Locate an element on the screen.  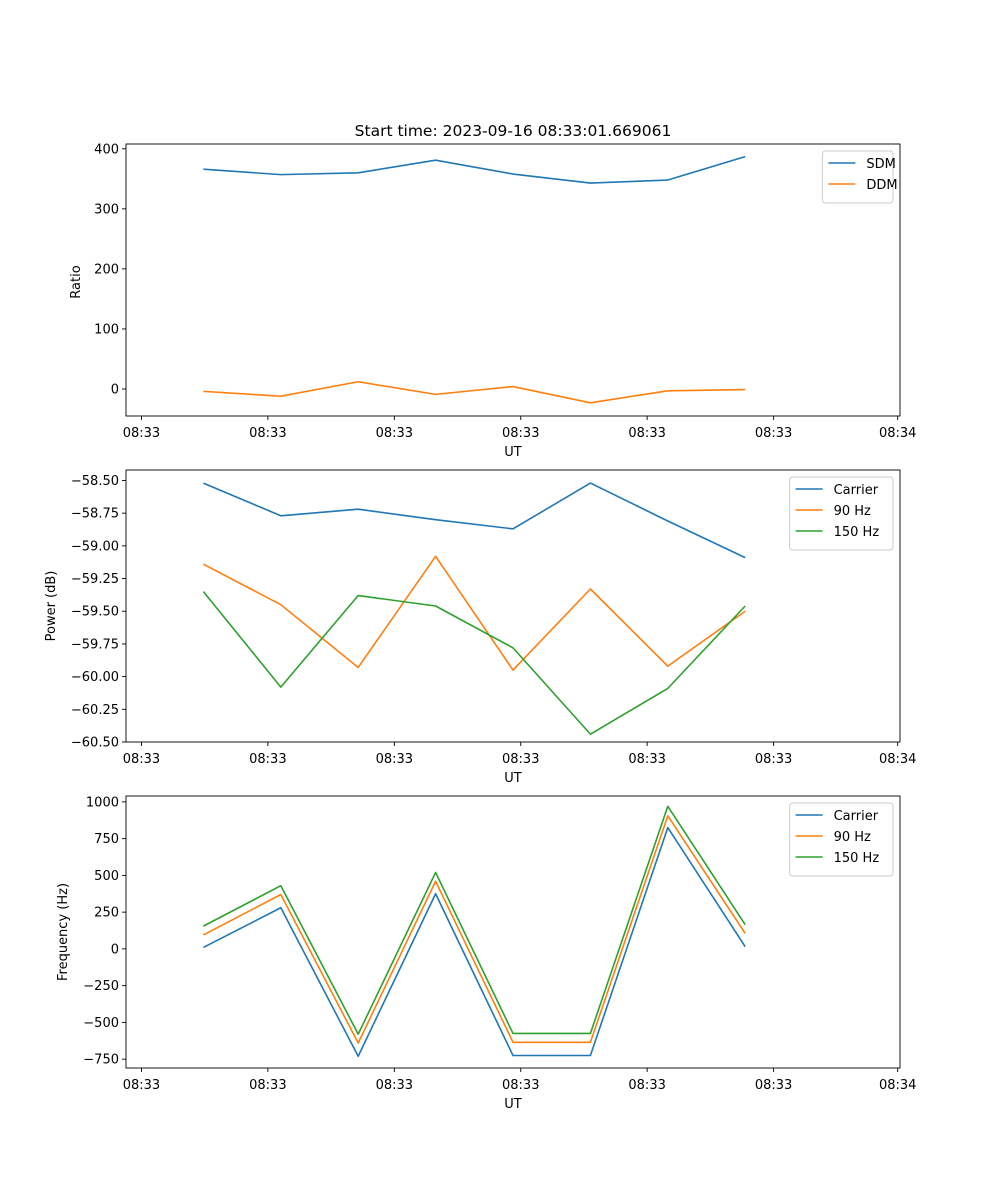
y-tick-label: 400 is located at coordinates (106, 149).